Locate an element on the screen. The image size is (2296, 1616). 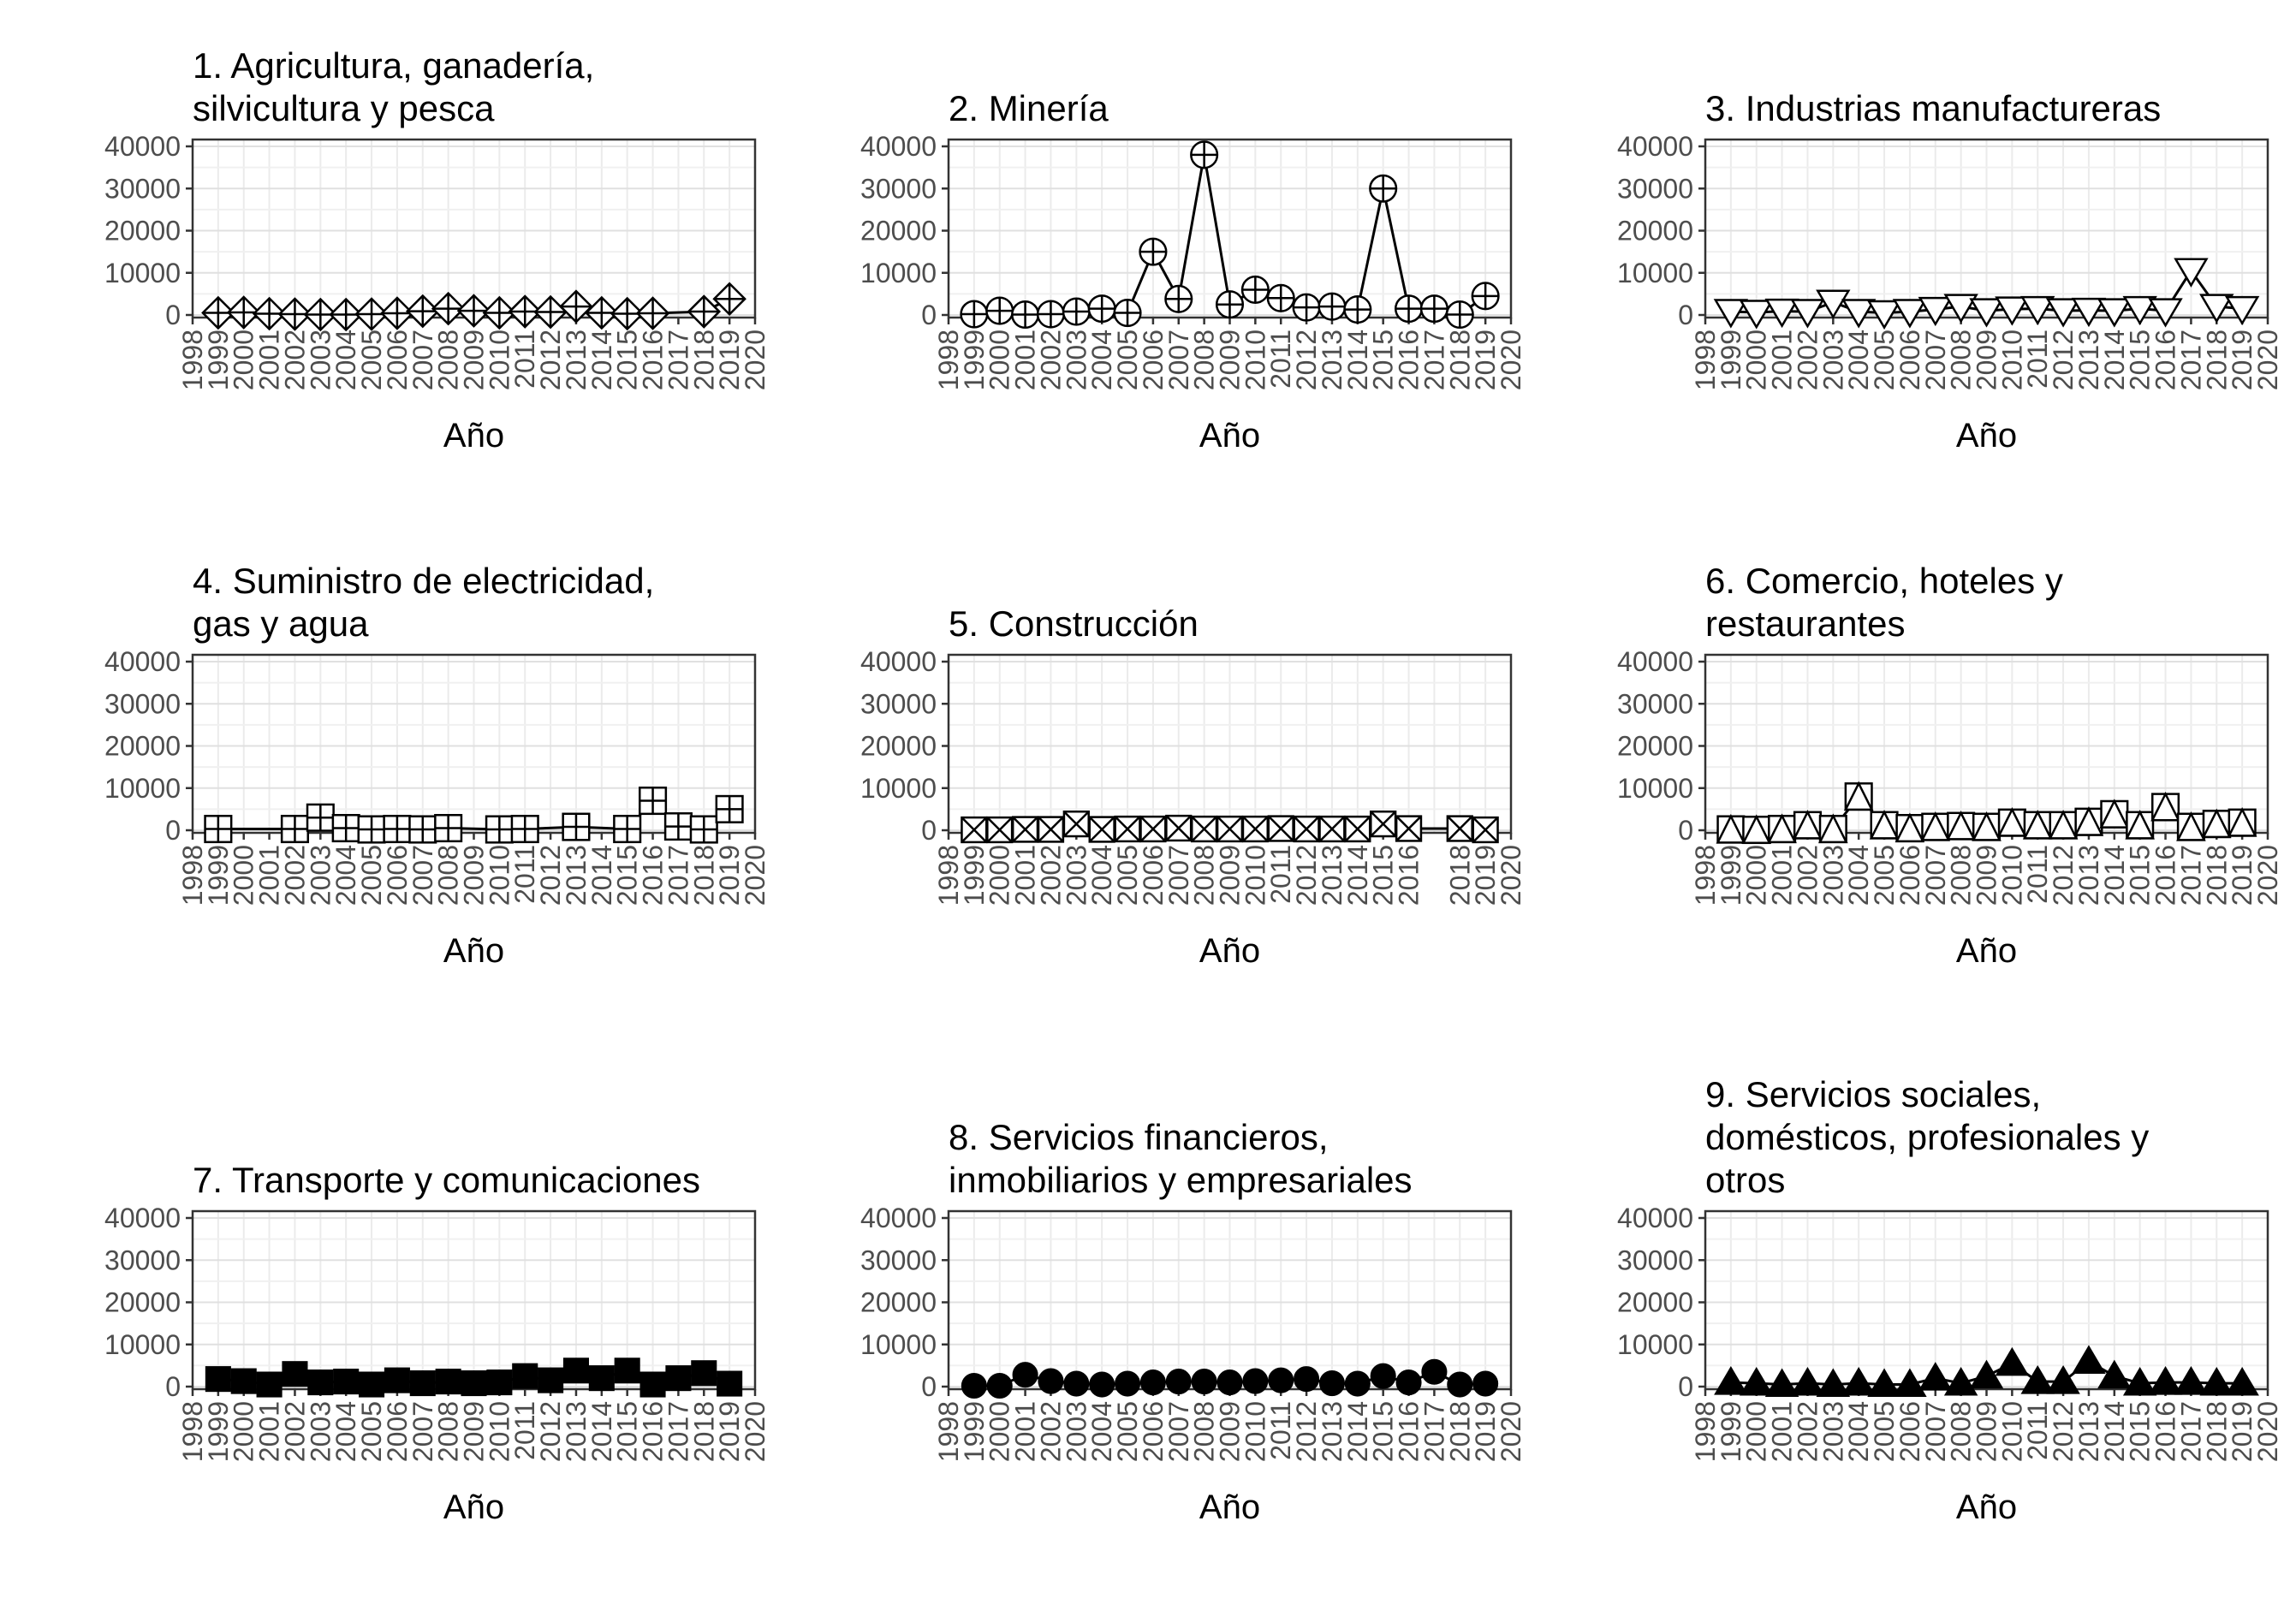
x-axis-title: Año is located at coordinates (1986, 951).